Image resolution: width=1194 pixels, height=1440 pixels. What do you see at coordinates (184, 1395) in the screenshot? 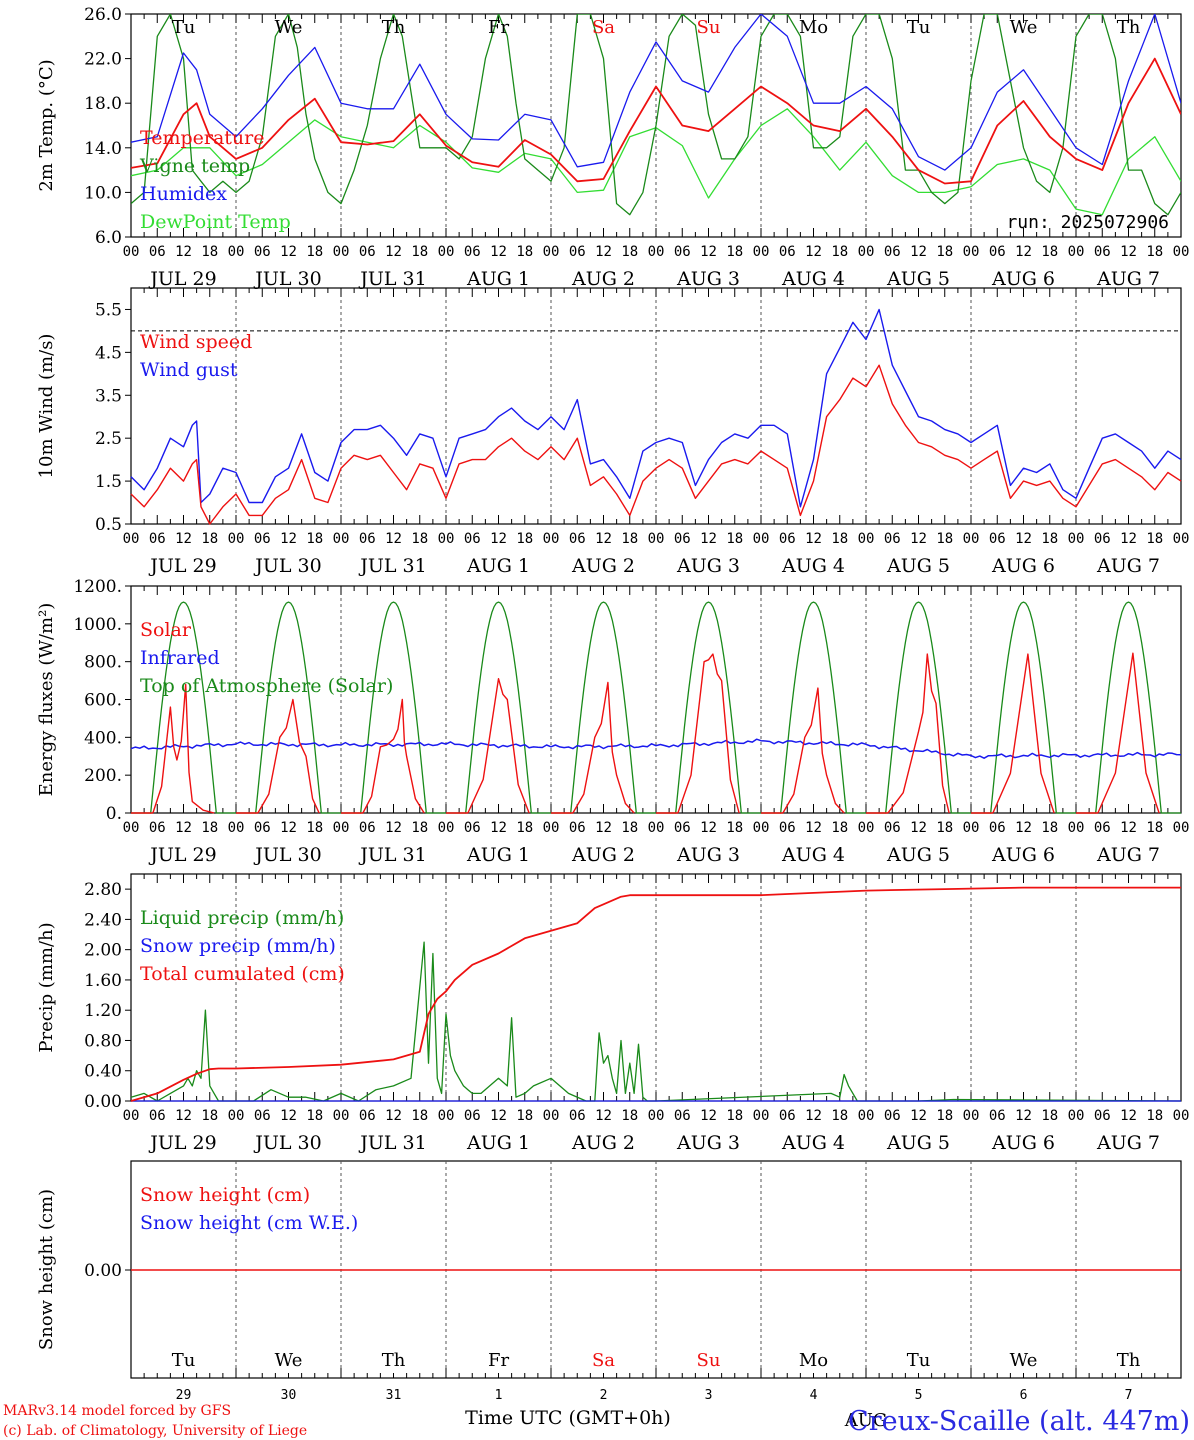
I see `day-number: 29` at bounding box center [184, 1395].